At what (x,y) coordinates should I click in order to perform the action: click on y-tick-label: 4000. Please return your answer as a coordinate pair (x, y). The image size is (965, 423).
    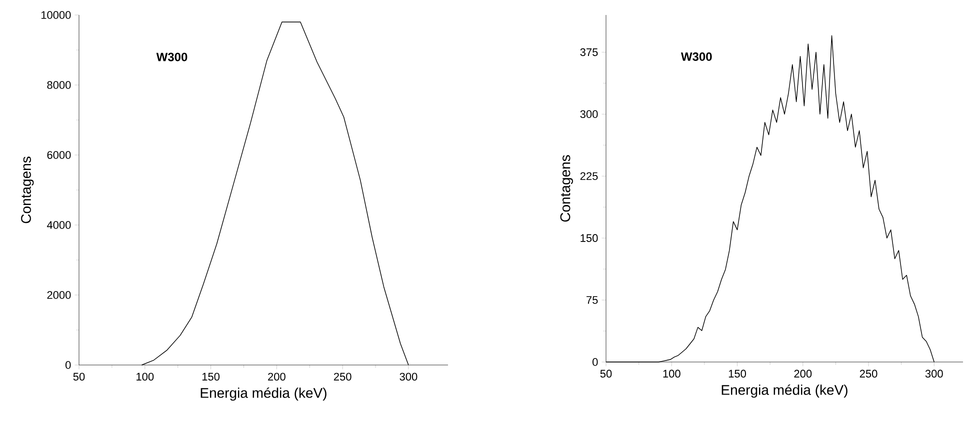
    Looking at the image, I should click on (58, 225).